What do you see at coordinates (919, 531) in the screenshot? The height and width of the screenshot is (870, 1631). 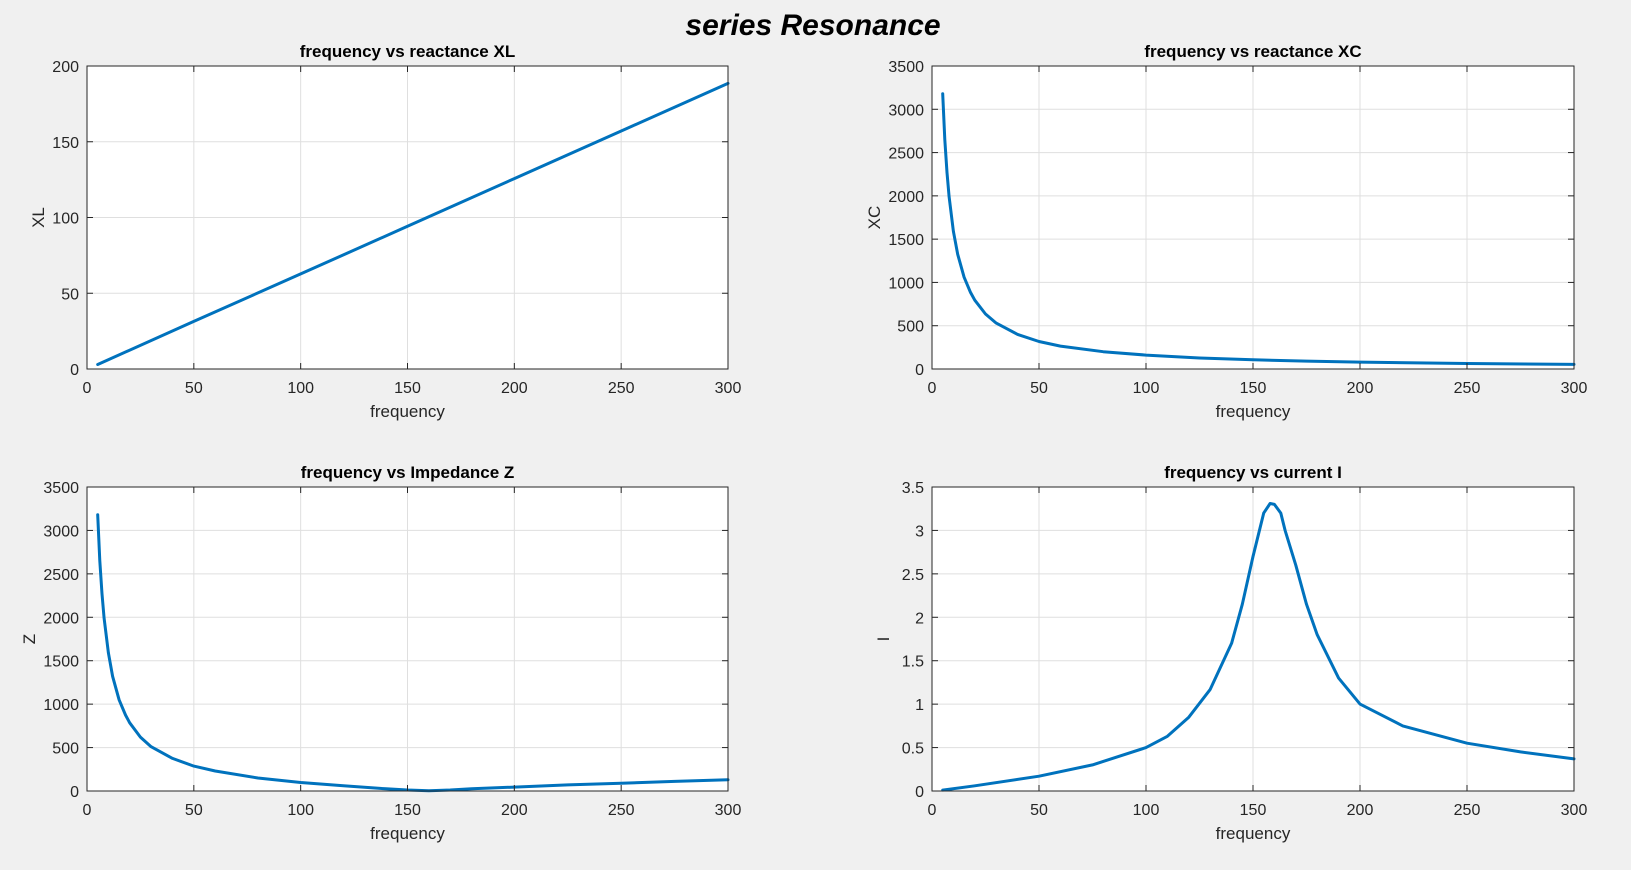 I see `y-tick-label: 3` at bounding box center [919, 531].